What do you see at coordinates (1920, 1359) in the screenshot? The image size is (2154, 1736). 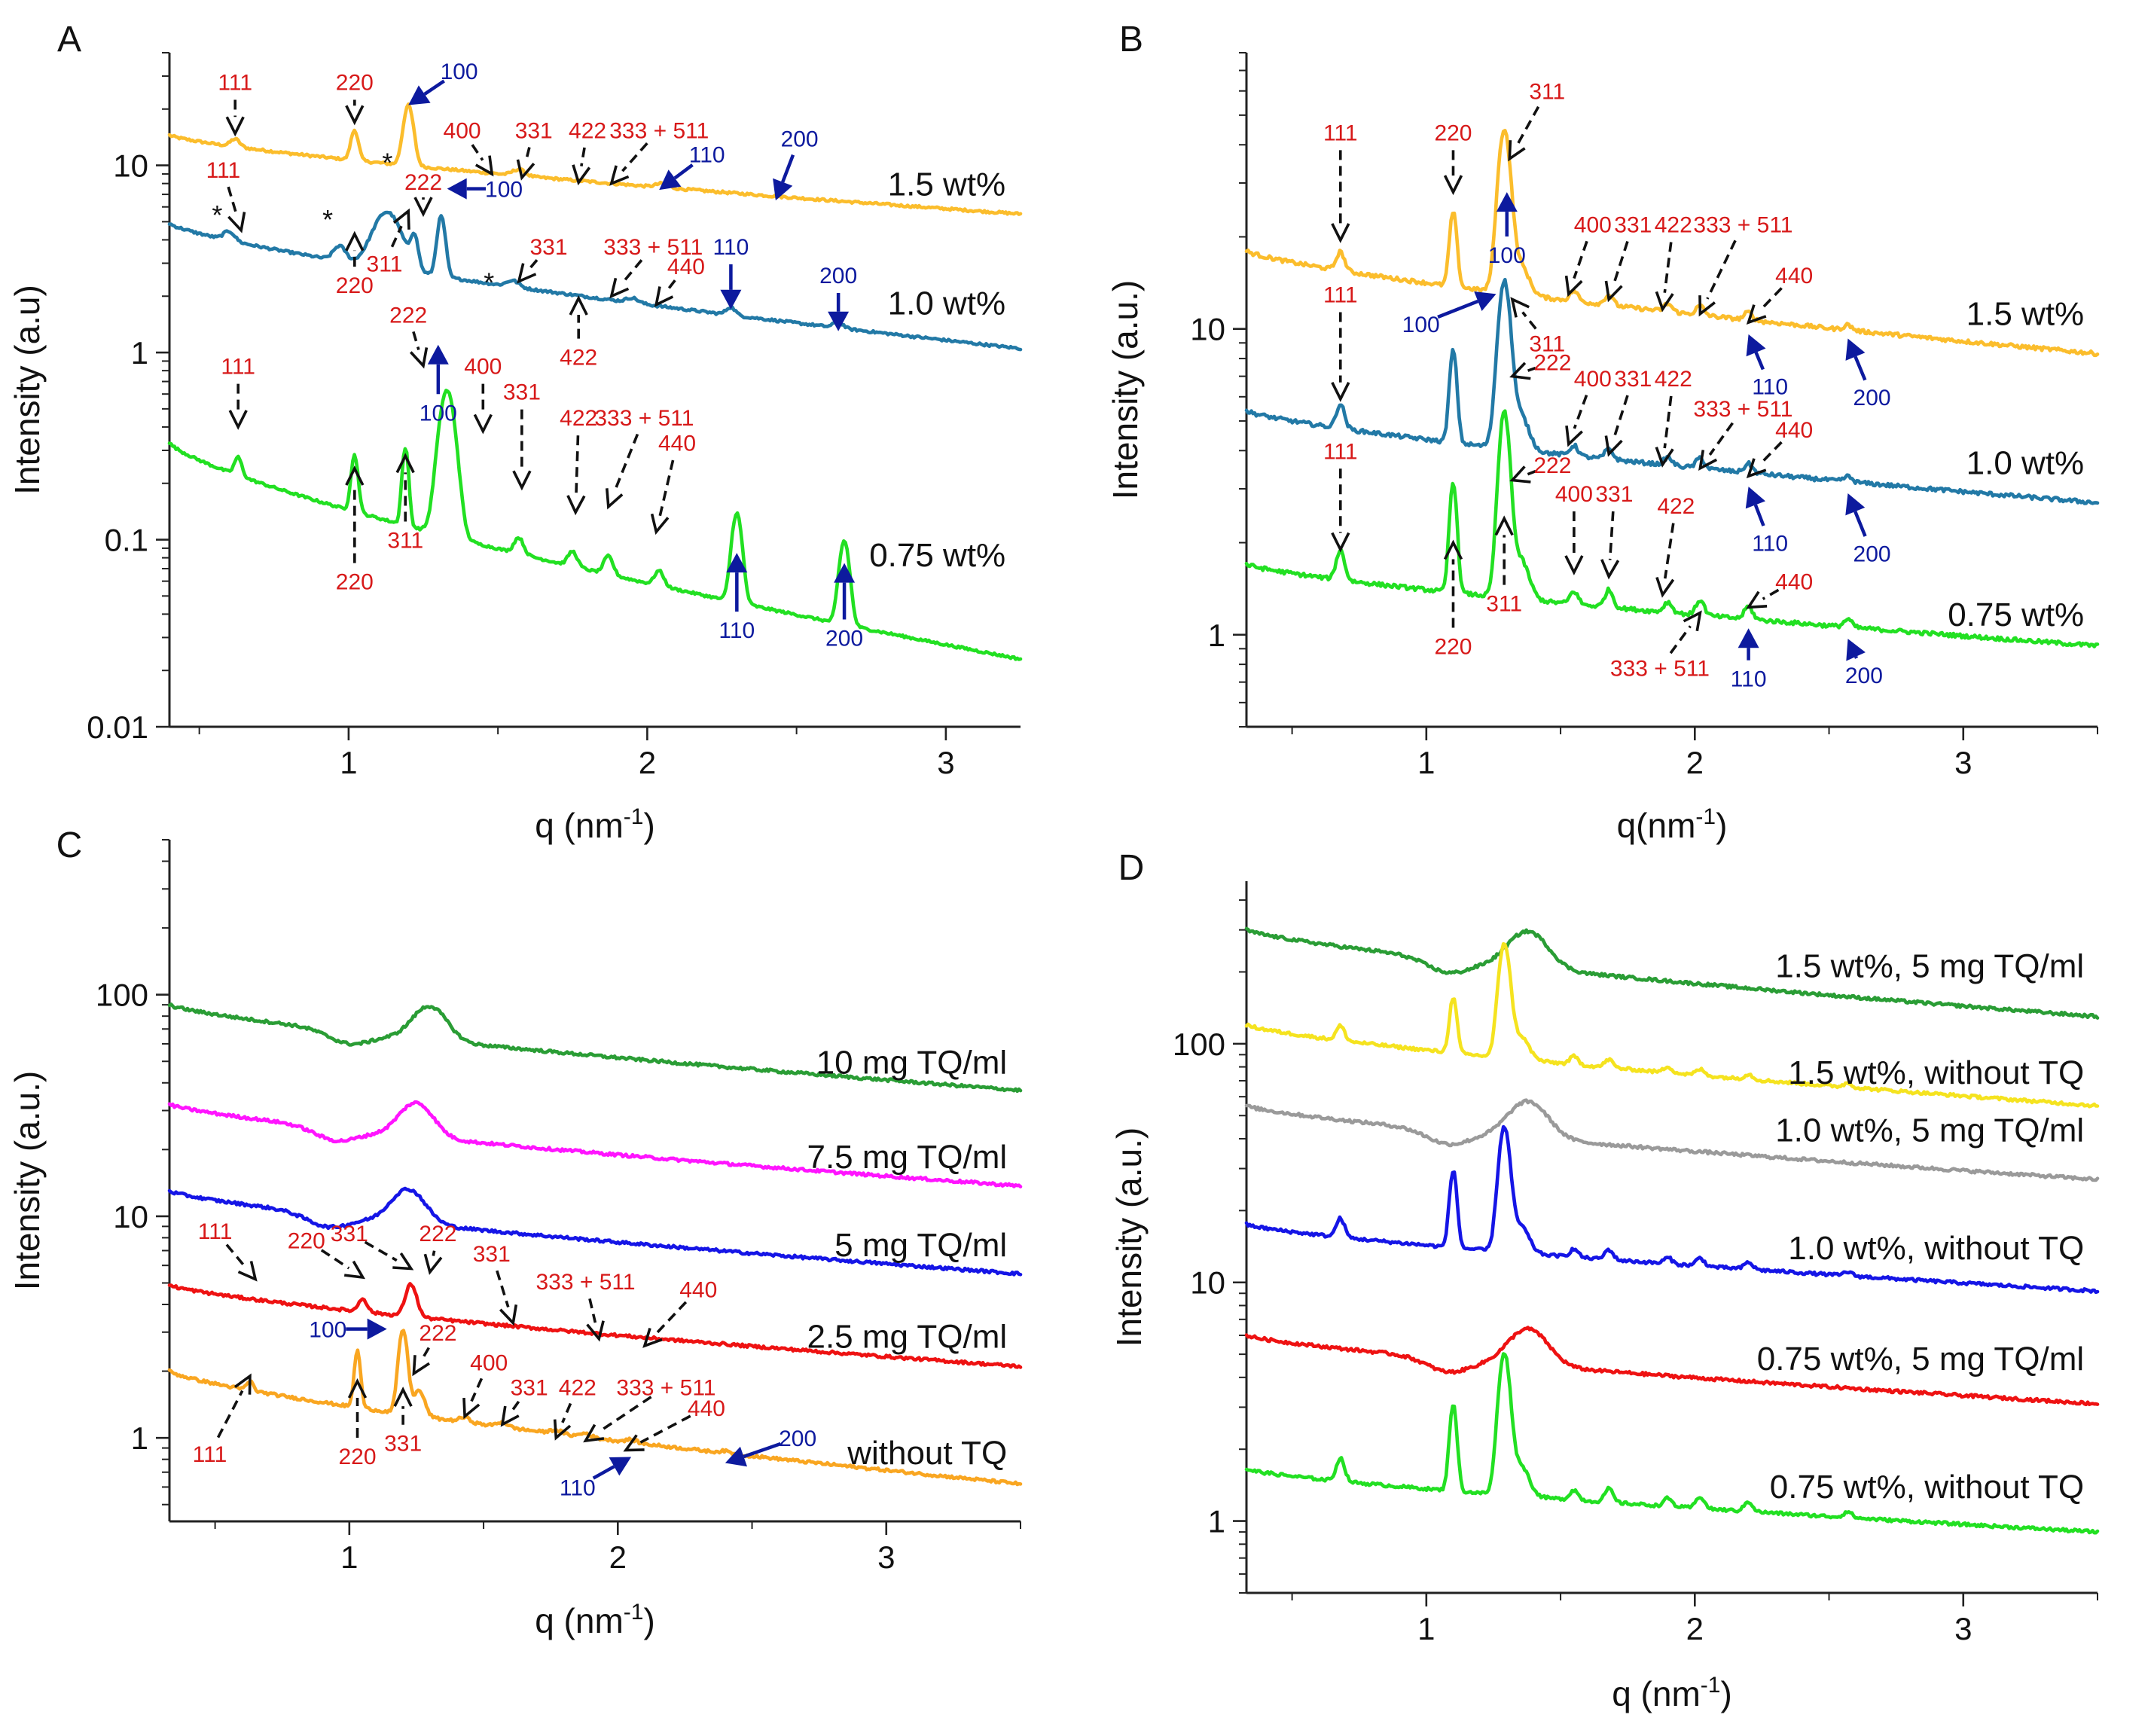 I see `series-label: 0.75 wt%, 5 mg TQ/ml` at bounding box center [1920, 1359].